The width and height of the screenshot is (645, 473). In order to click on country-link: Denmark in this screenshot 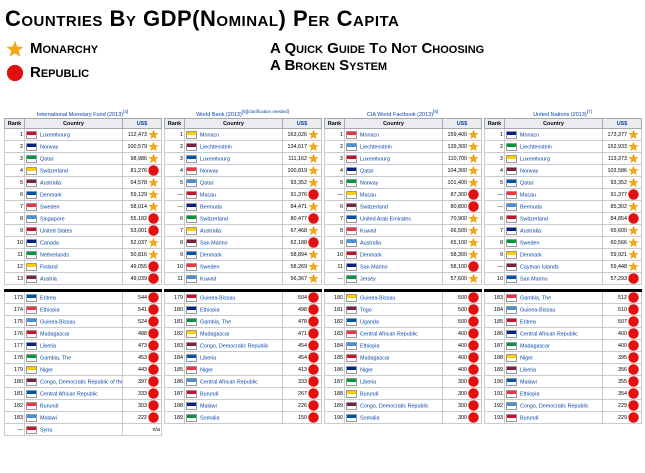, I will do `click(211, 254)`.